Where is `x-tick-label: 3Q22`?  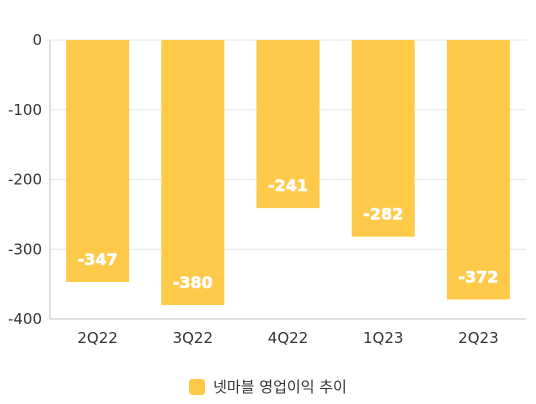 x-tick-label: 3Q22 is located at coordinates (193, 338).